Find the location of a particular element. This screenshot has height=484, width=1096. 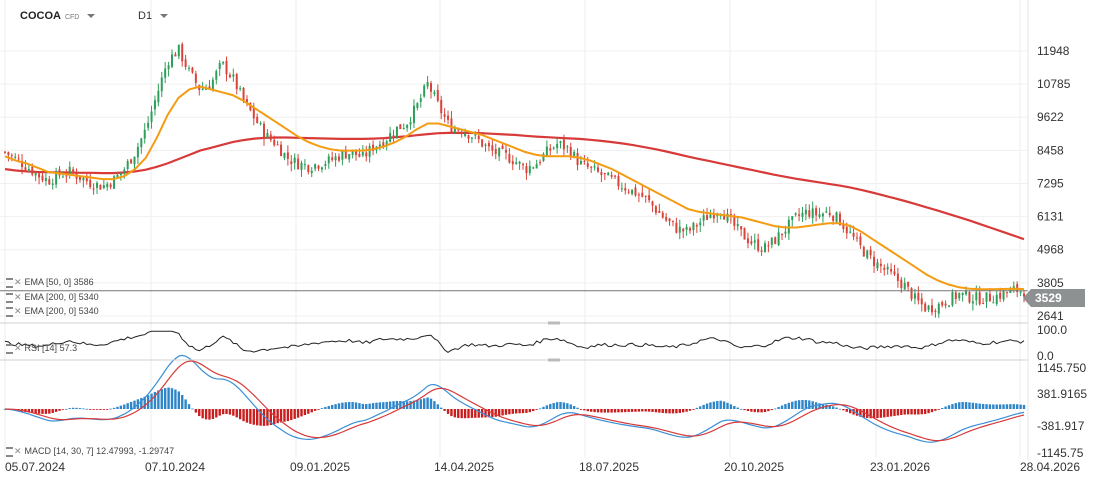

legend-ema200-duplicate: ✕ EMA [200, 0] 5340 is located at coordinates (52, 311).